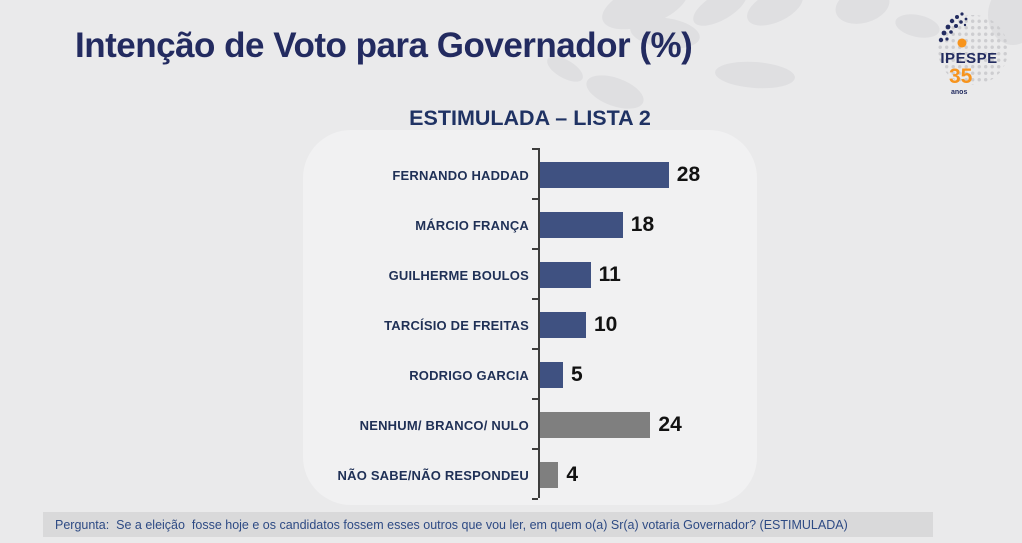 The image size is (1022, 543). I want to click on value-label: 11, so click(609, 274).